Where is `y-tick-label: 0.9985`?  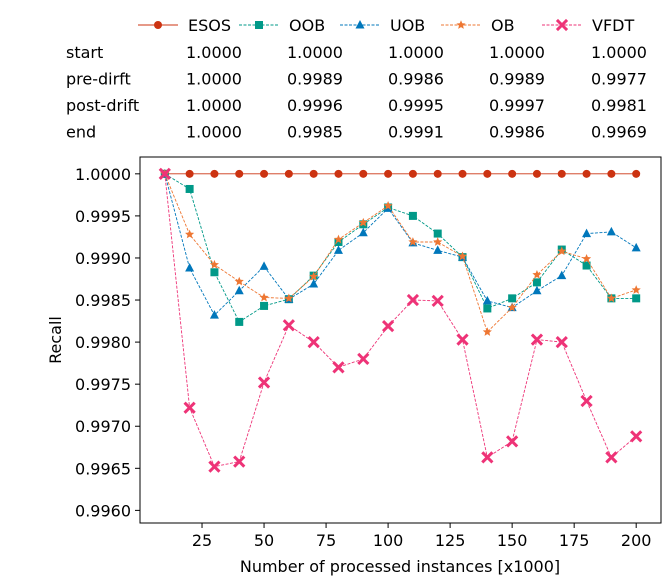 y-tick-label: 0.9985 is located at coordinates (103, 300).